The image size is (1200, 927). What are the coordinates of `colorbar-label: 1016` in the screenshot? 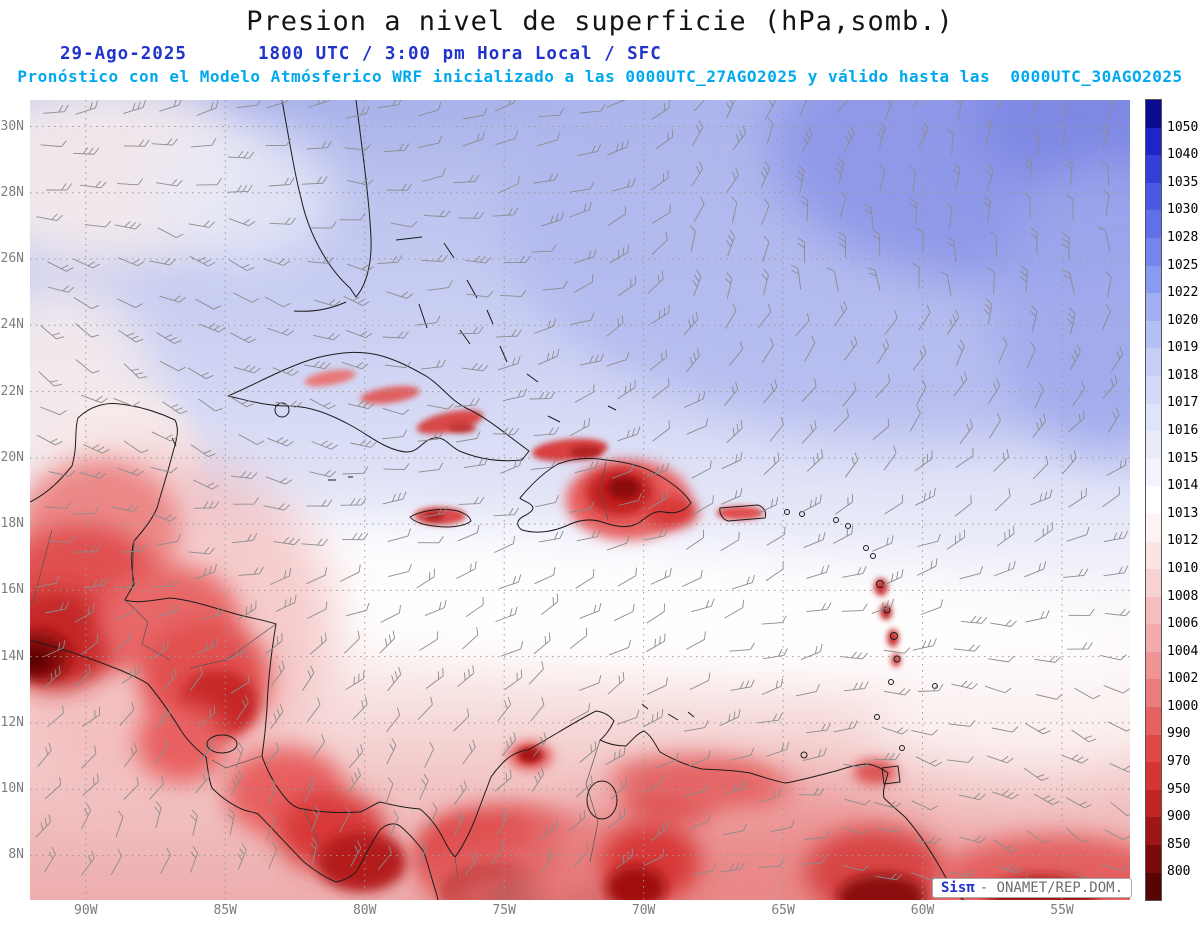 It's located at (1183, 431).